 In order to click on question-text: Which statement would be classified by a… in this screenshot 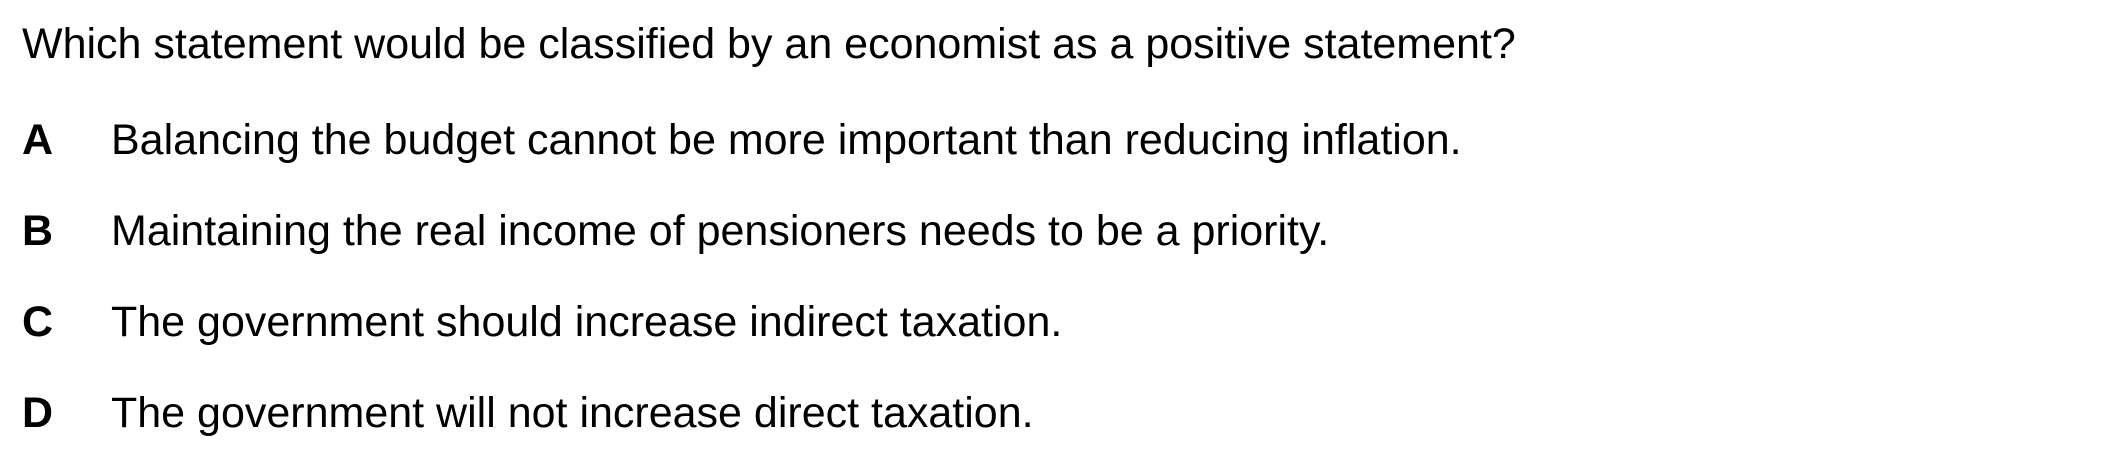, I will do `click(769, 44)`.